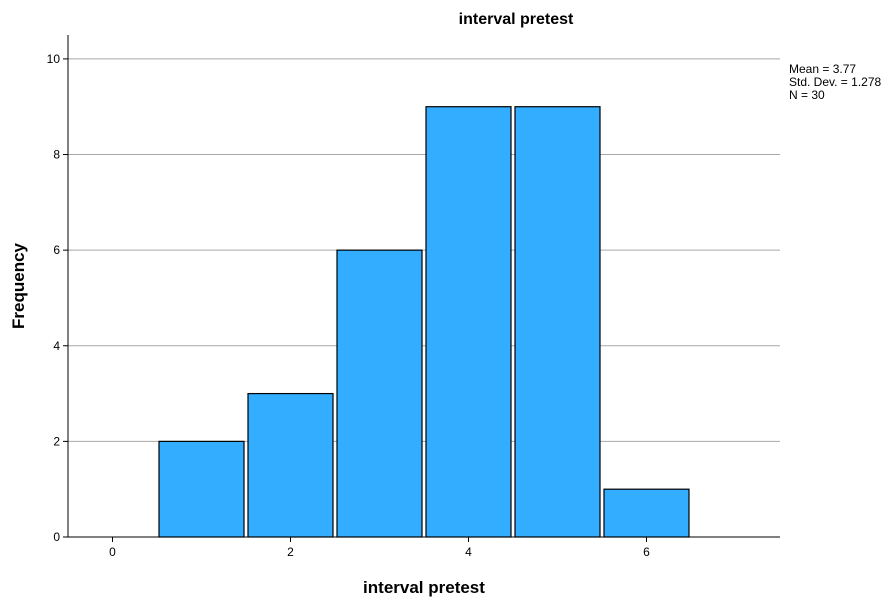 This screenshot has width=893, height=601. What do you see at coordinates (56, 250) in the screenshot?
I see `y-tick-label-6: 6` at bounding box center [56, 250].